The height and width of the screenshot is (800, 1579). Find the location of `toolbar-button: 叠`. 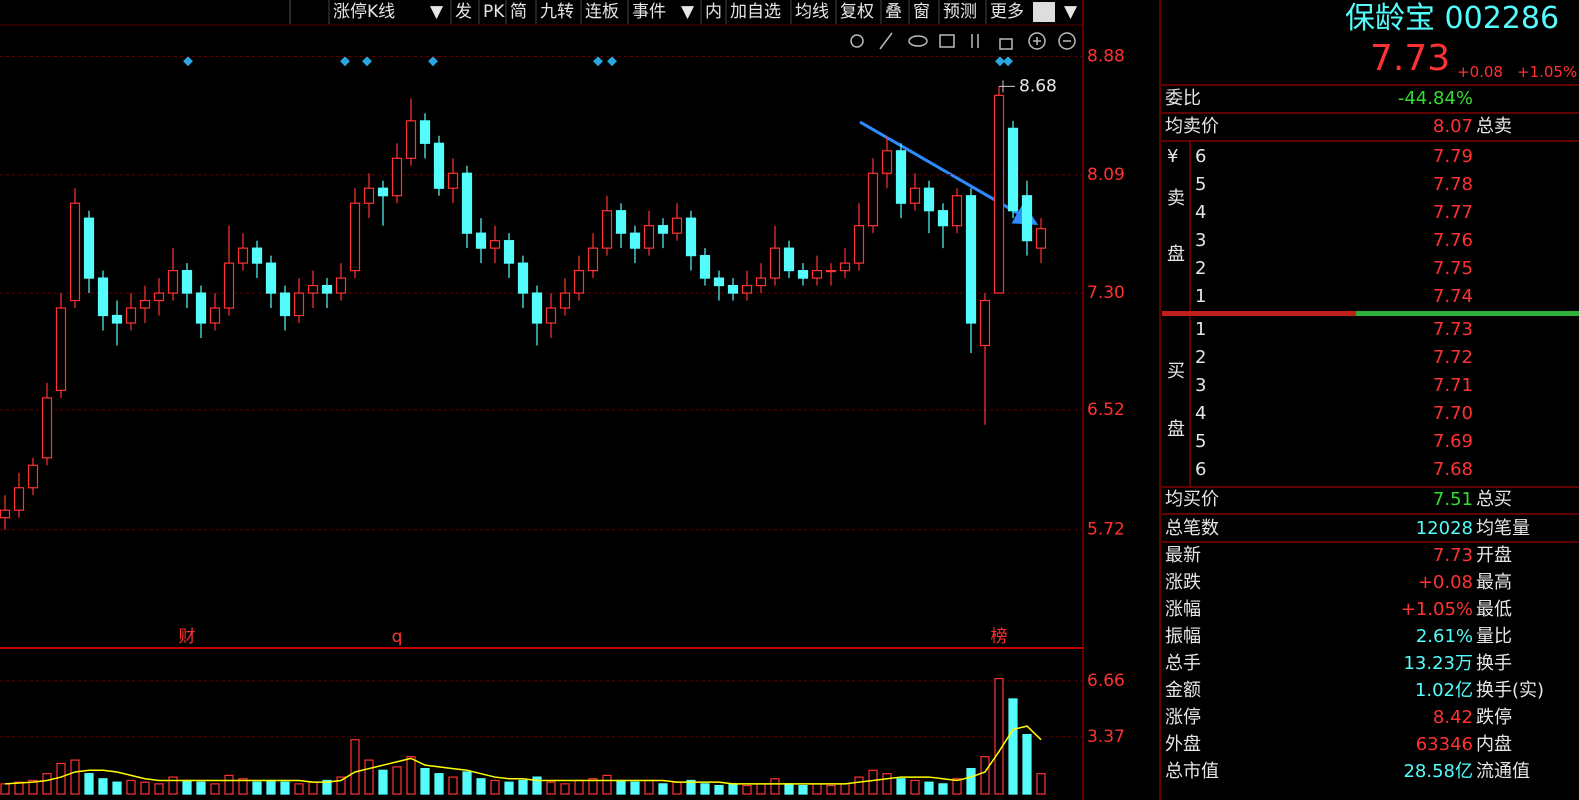

toolbar-button: 叠 is located at coordinates (893, 12).